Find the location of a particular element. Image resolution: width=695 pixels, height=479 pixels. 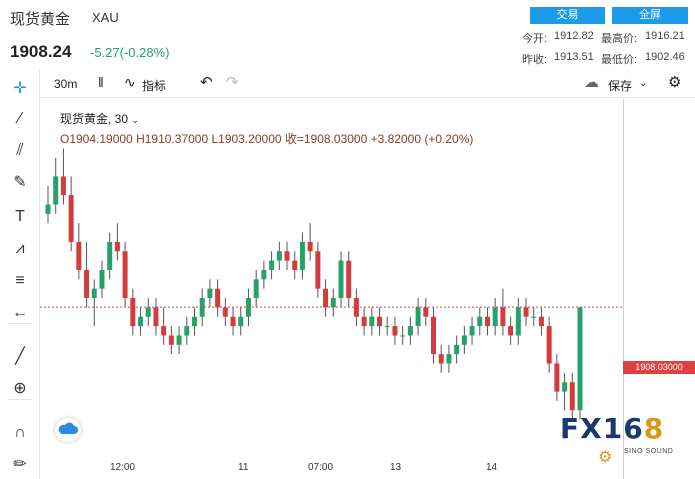

parallel-channel-icon: ⫽ is located at coordinates (20, 150).